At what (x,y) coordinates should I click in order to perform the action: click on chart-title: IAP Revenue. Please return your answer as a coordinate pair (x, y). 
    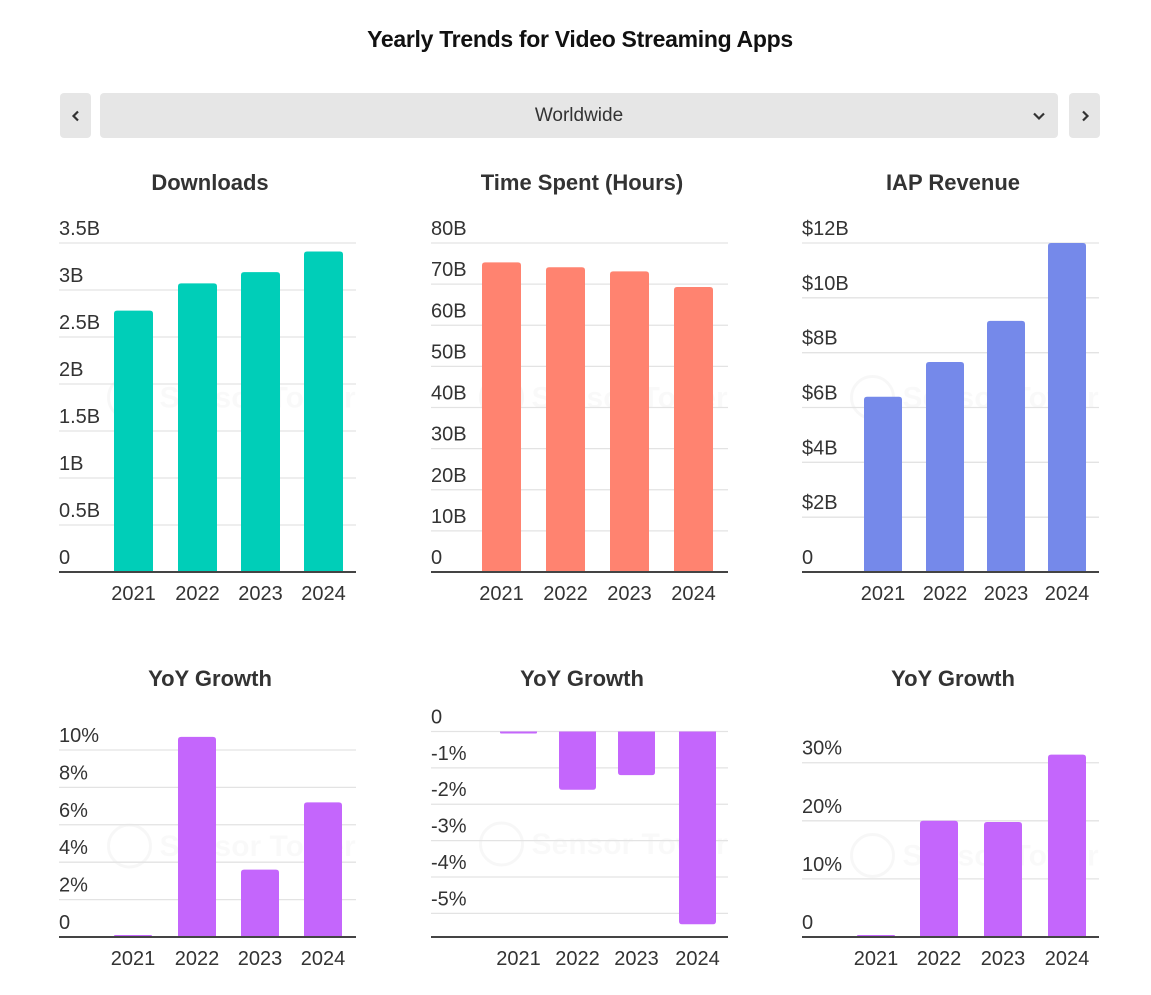
    Looking at the image, I should click on (953, 182).